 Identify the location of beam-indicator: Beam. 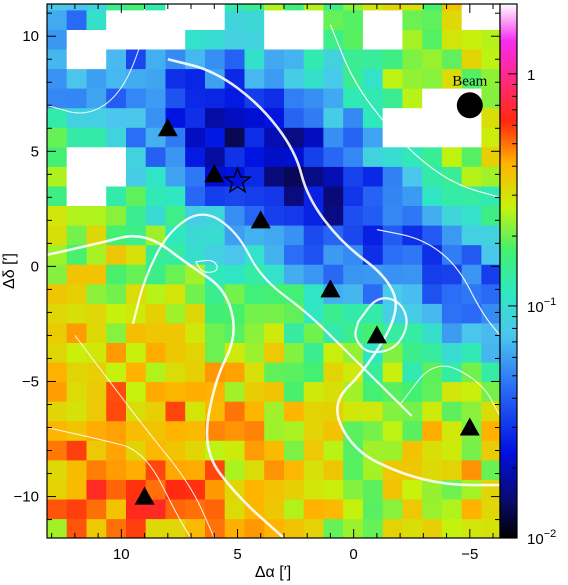
(470, 96).